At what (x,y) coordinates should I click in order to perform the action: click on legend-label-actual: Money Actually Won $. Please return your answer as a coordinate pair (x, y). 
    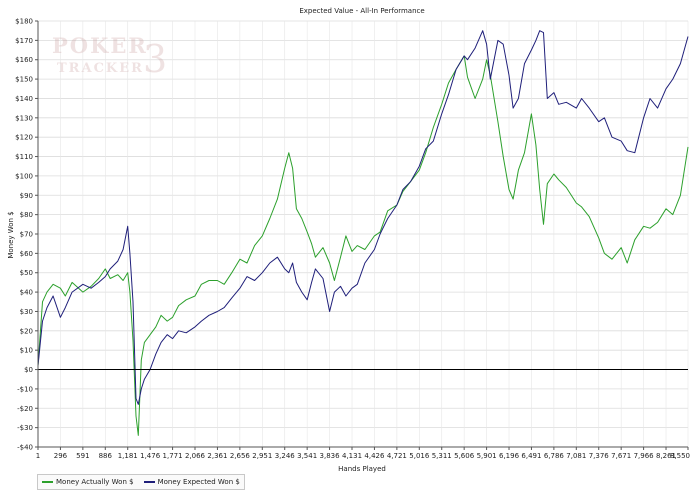
    Looking at the image, I should click on (95, 482).